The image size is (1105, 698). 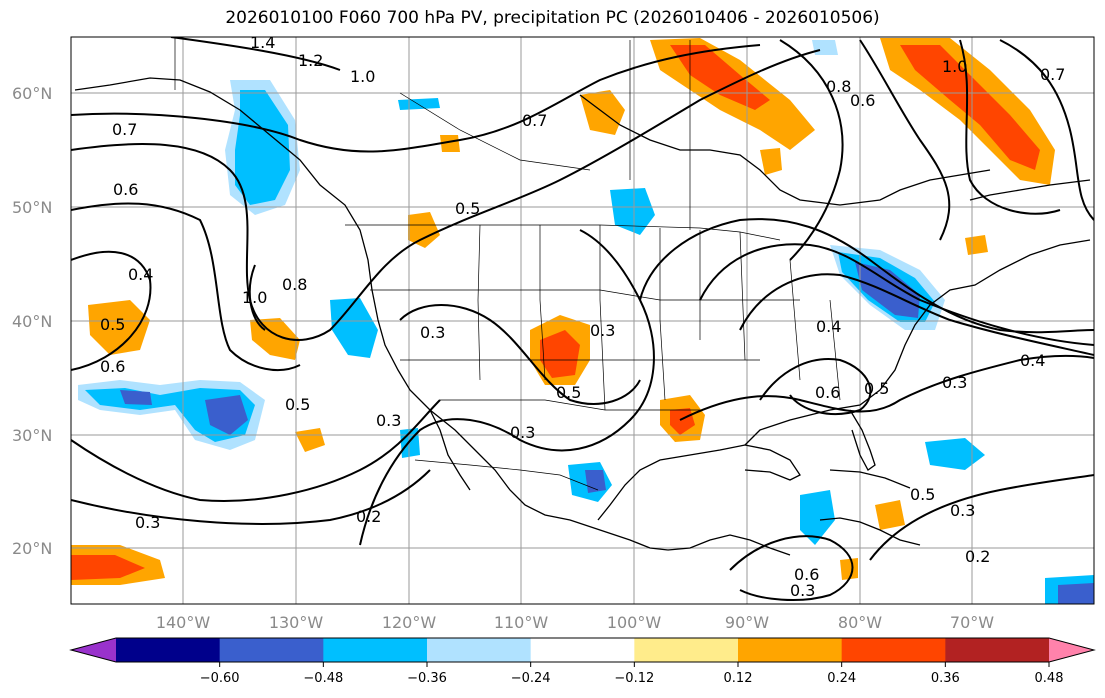 What do you see at coordinates (32, 435) in the screenshot?
I see `lat-label: 30°N` at bounding box center [32, 435].